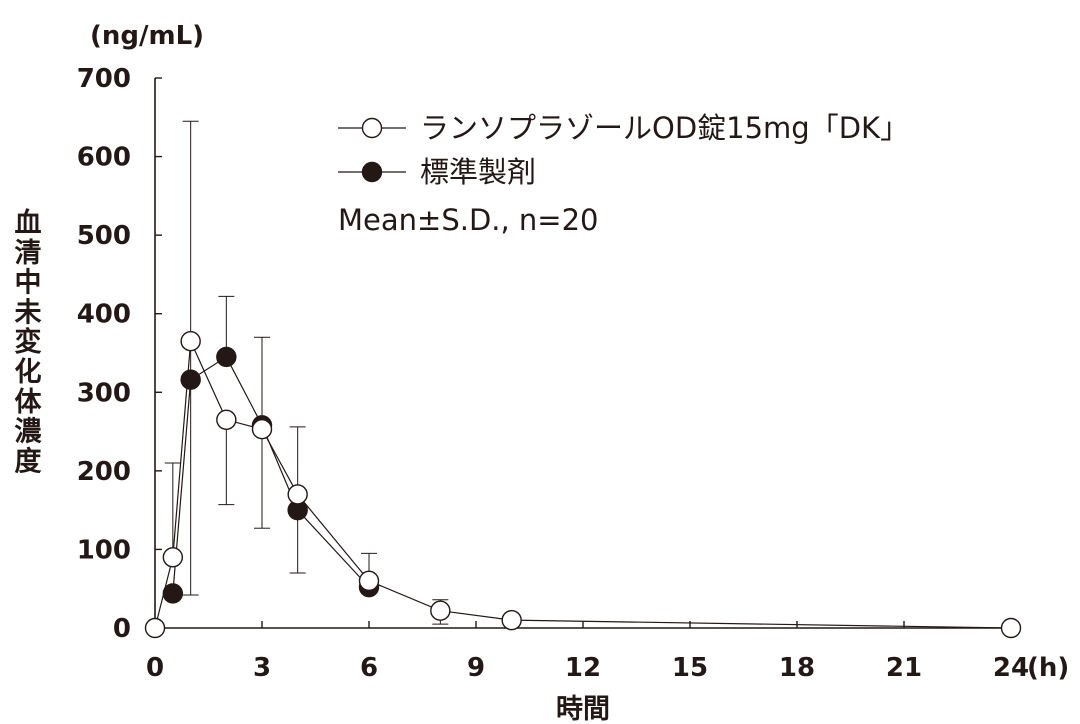 The height and width of the screenshot is (724, 1080). Describe the element at coordinates (28, 461) in the screenshot. I see `y-axis-label-char: 度` at that location.